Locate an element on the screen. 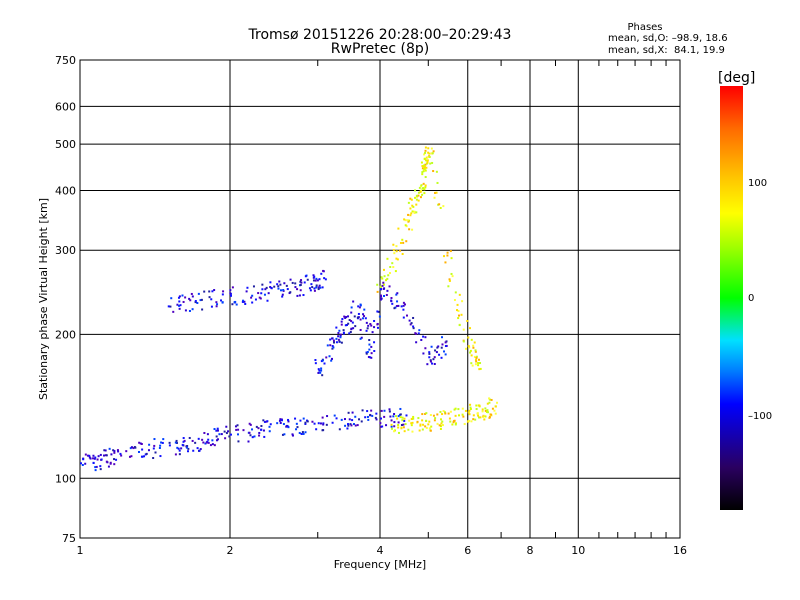  chart-title-line1: Tromsø 20151226 20:28:00–20:29:43 is located at coordinates (380, 35).